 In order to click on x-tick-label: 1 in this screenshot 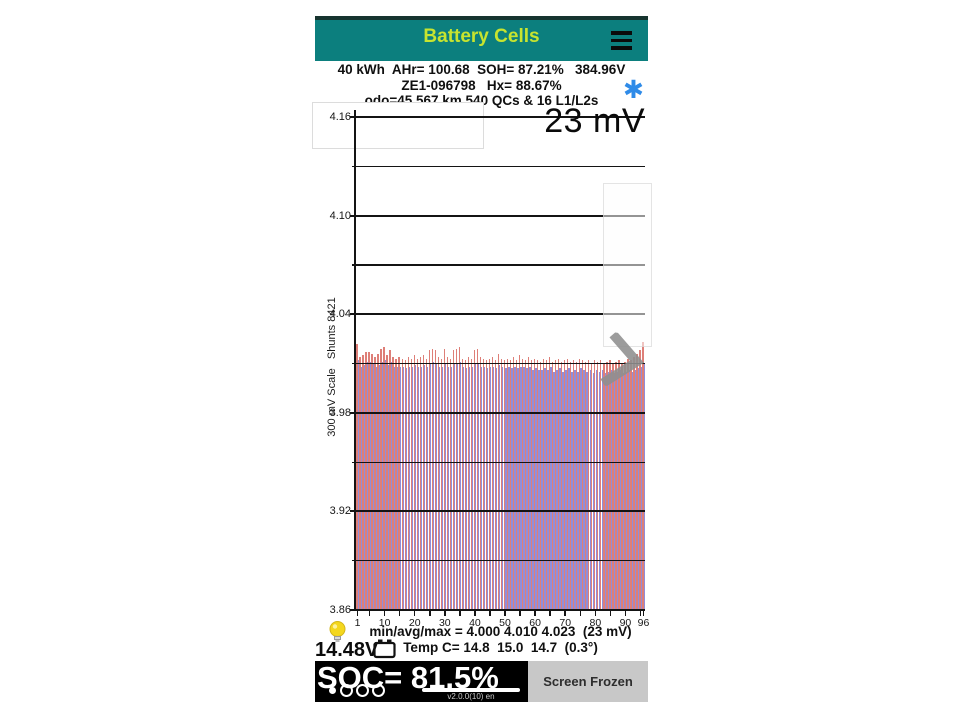, I will do `click(357, 623)`.